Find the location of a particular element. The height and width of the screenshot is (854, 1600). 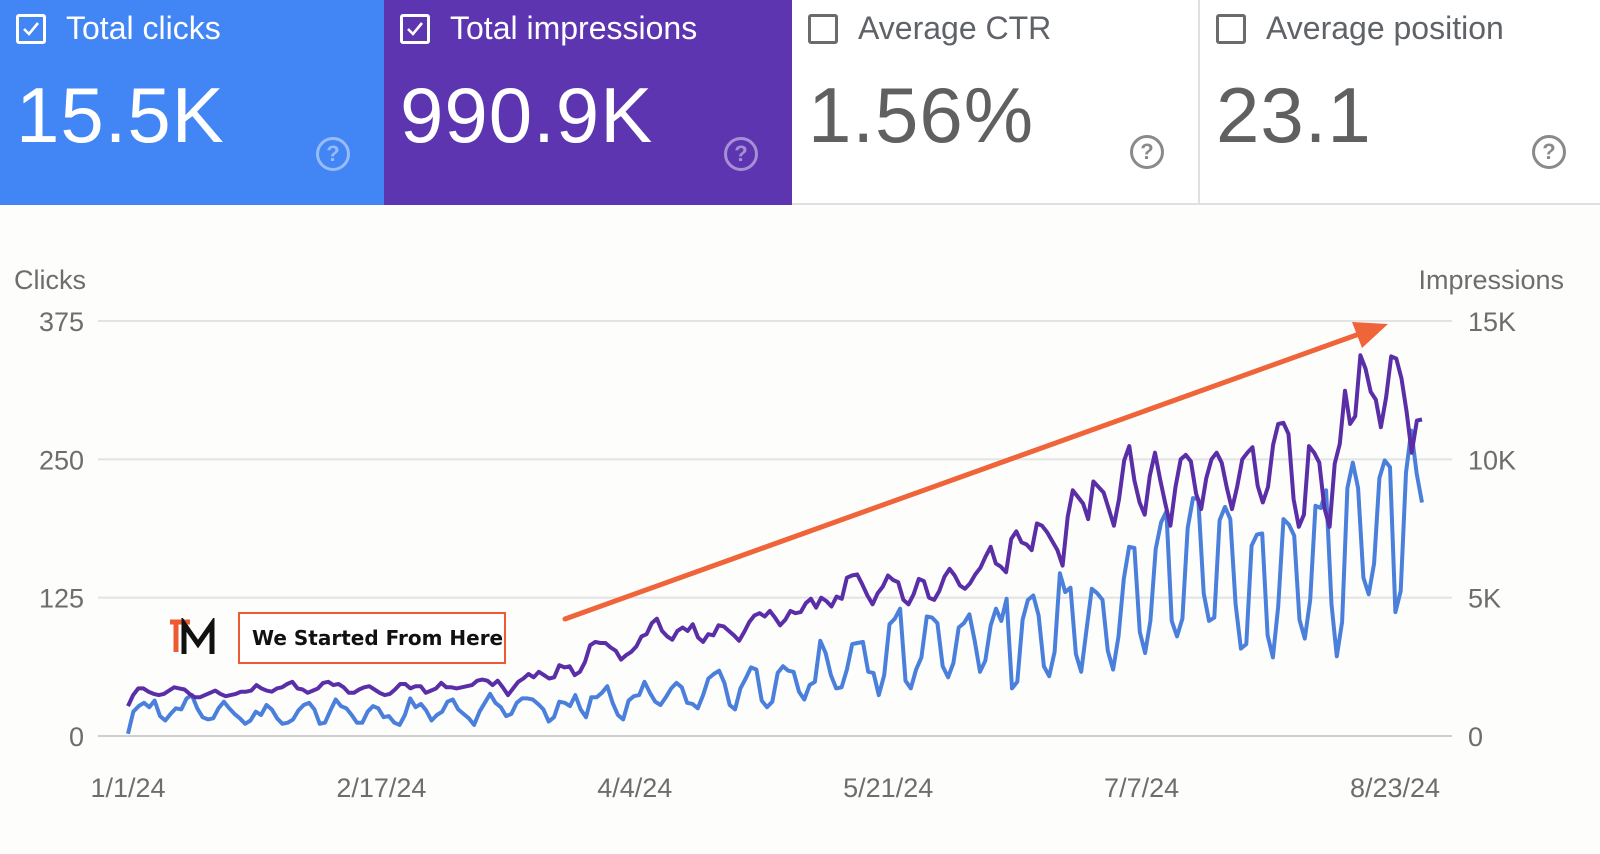

metric-value: 23.1 is located at coordinates (1294, 115).